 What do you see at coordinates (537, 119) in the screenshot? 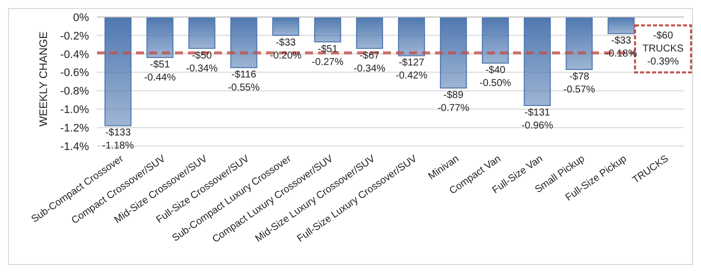
I see `data-label: -$131 -0.96%` at bounding box center [537, 119].